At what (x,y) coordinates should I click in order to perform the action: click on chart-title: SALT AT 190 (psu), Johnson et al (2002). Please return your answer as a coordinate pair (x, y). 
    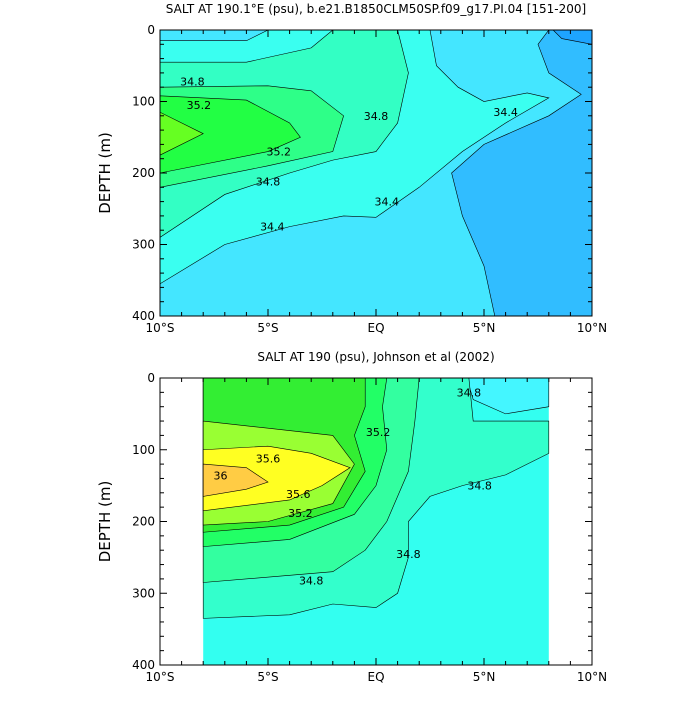
    Looking at the image, I should click on (375, 357).